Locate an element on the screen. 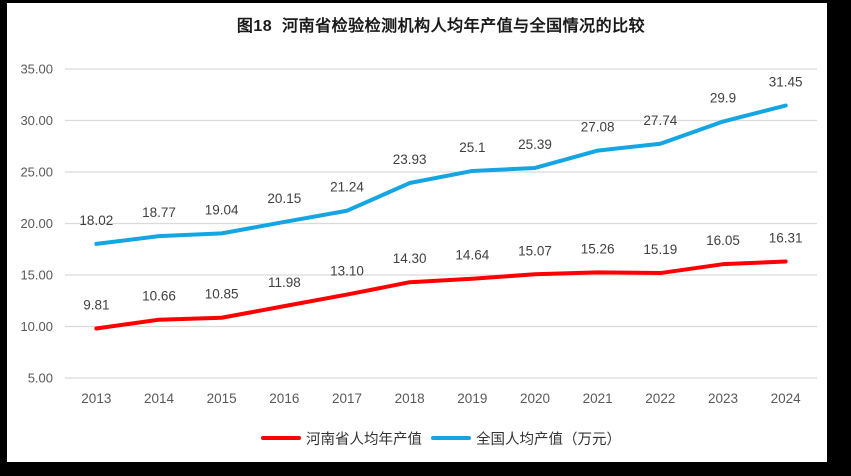 The width and height of the screenshot is (851, 476). data-label: 14.64 is located at coordinates (472, 255).